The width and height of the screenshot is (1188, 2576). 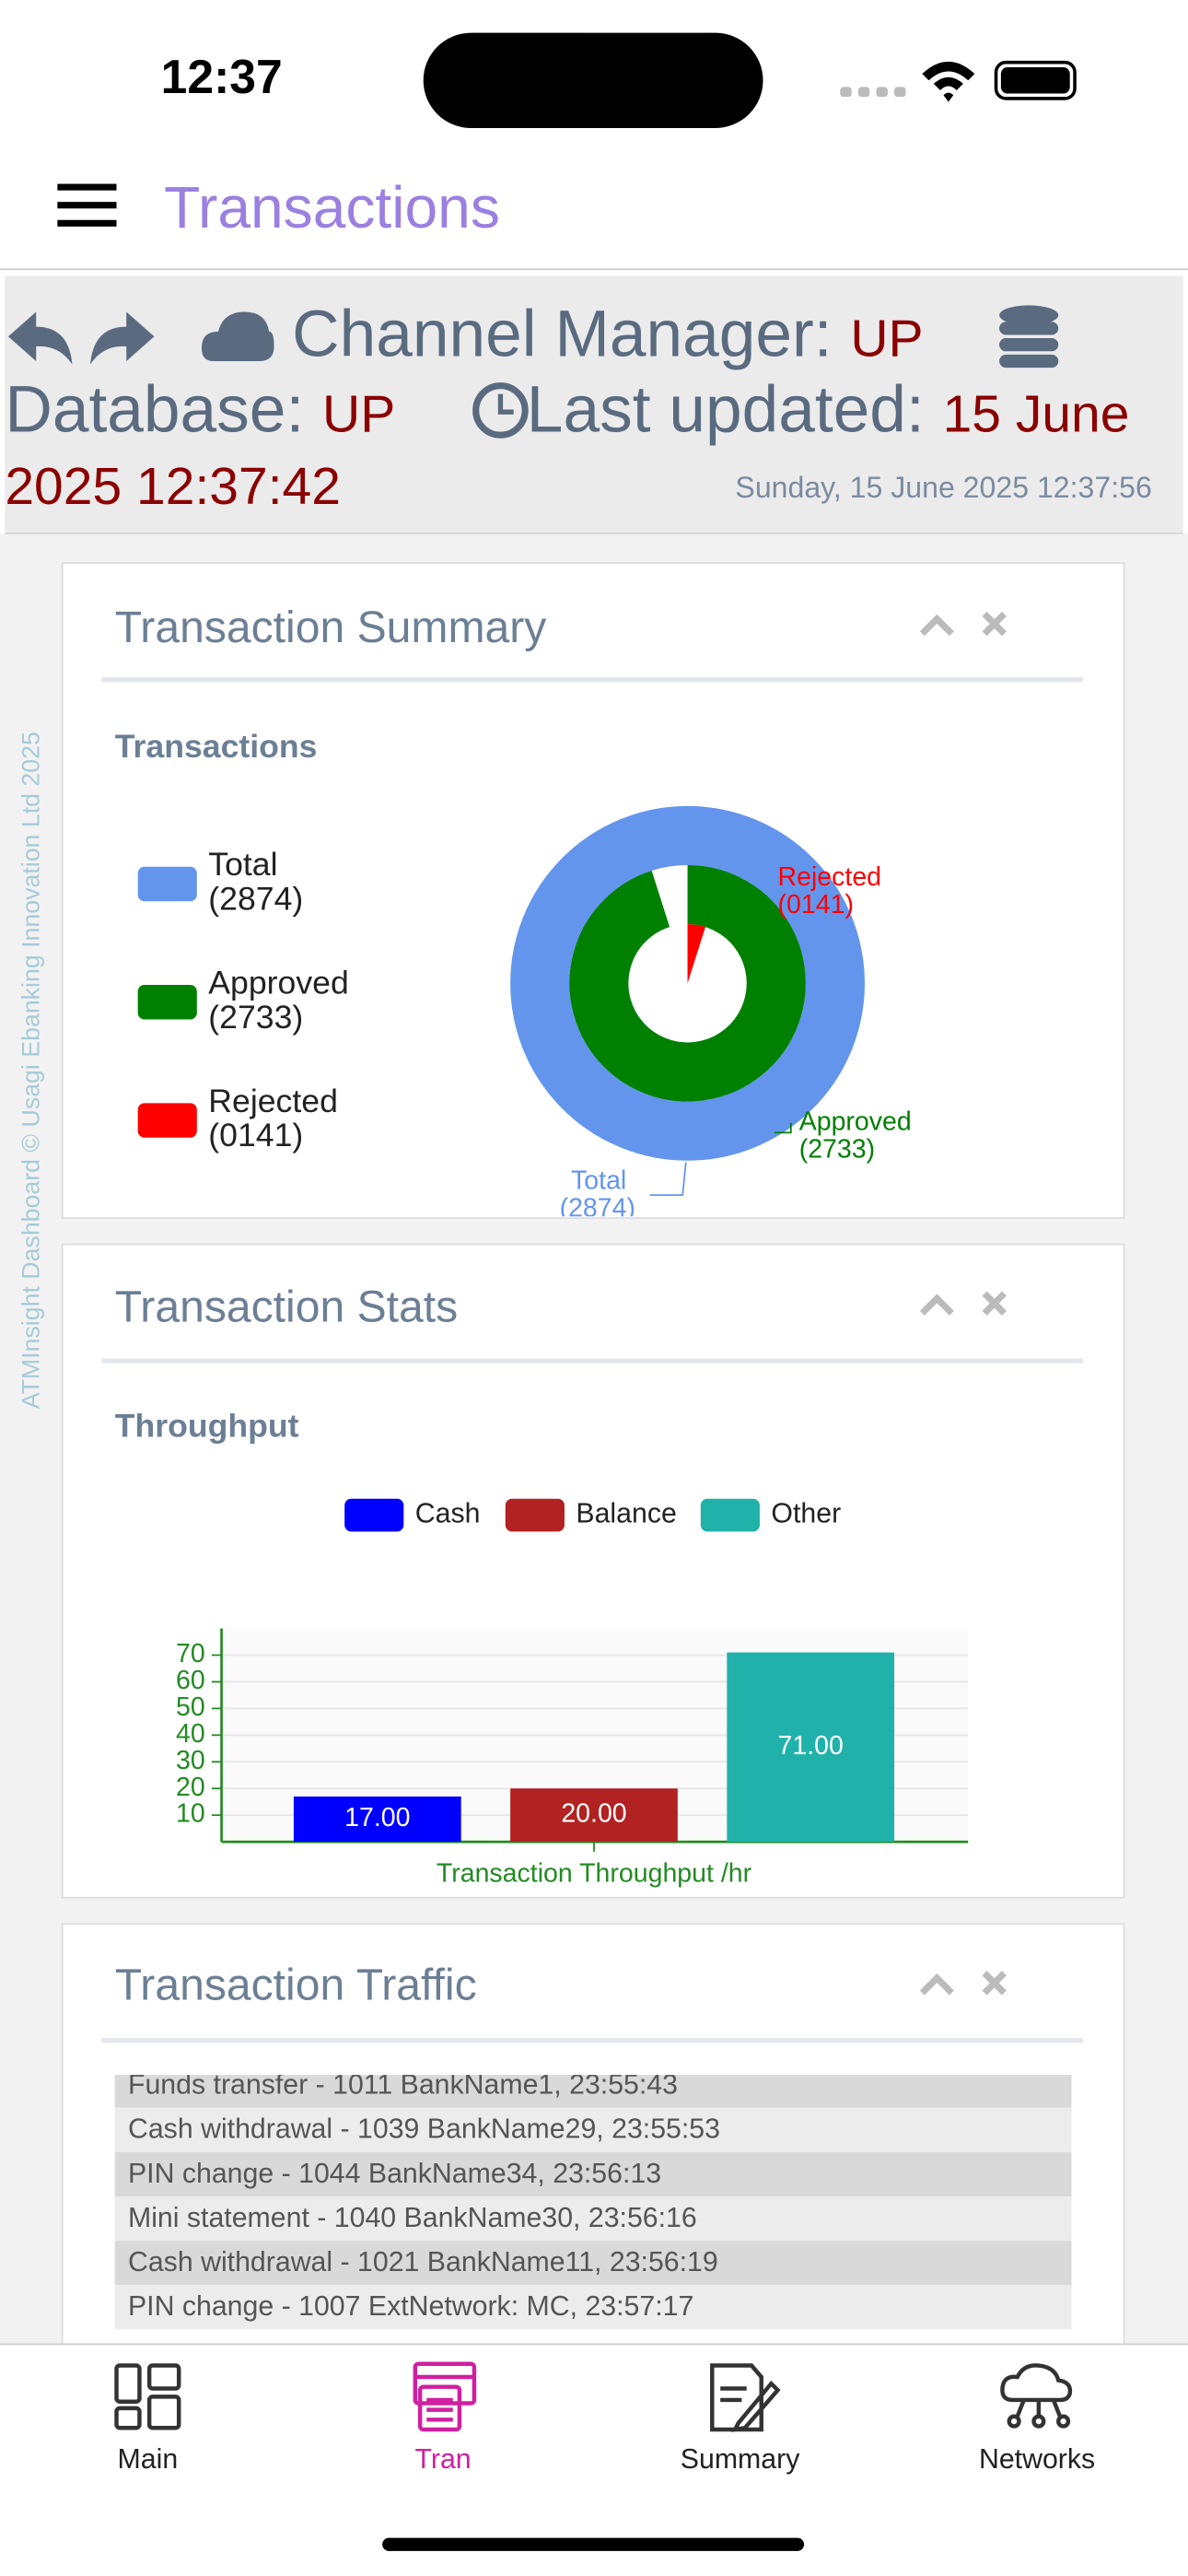 I want to click on current-time: Sunday, 15 June 2025 12:37:56, so click(x=943, y=488).